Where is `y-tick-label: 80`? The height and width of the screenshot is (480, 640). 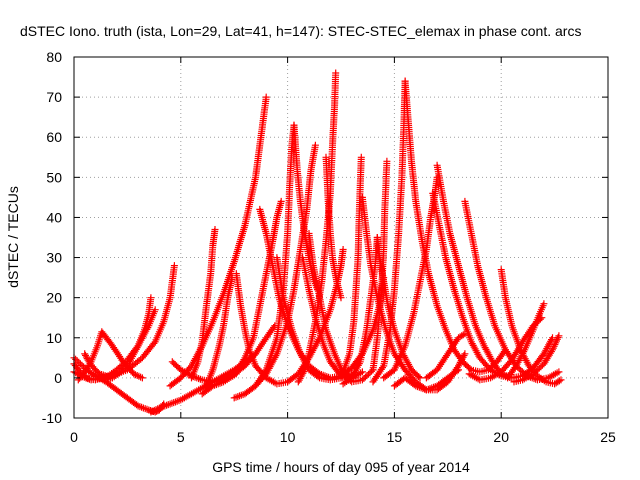
y-tick-label: 80 is located at coordinates (54, 57).